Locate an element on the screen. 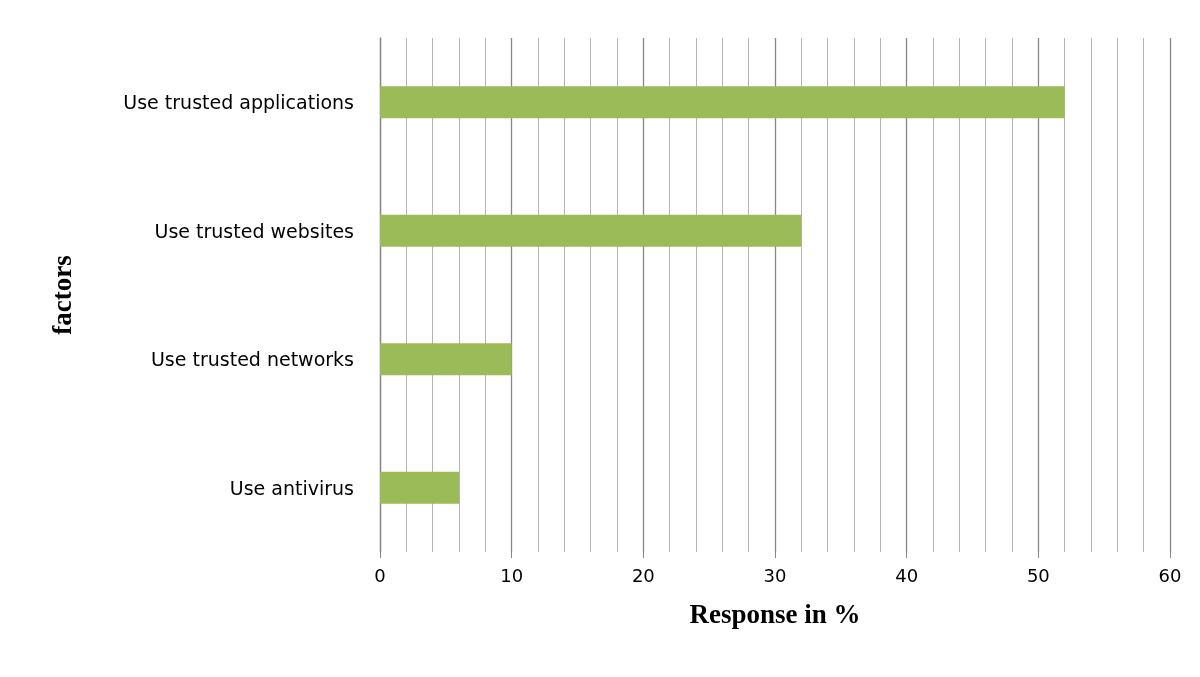 The width and height of the screenshot is (1200, 677). x-tick-label: 20 is located at coordinates (643, 575).